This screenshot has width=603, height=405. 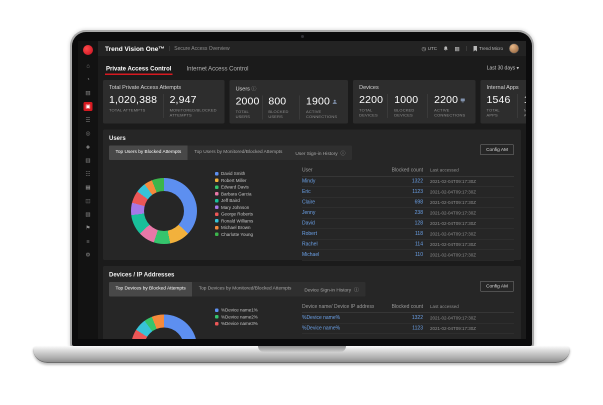 What do you see at coordinates (145, 87) in the screenshot?
I see `card-title: Total Private Access Attempts` at bounding box center [145, 87].